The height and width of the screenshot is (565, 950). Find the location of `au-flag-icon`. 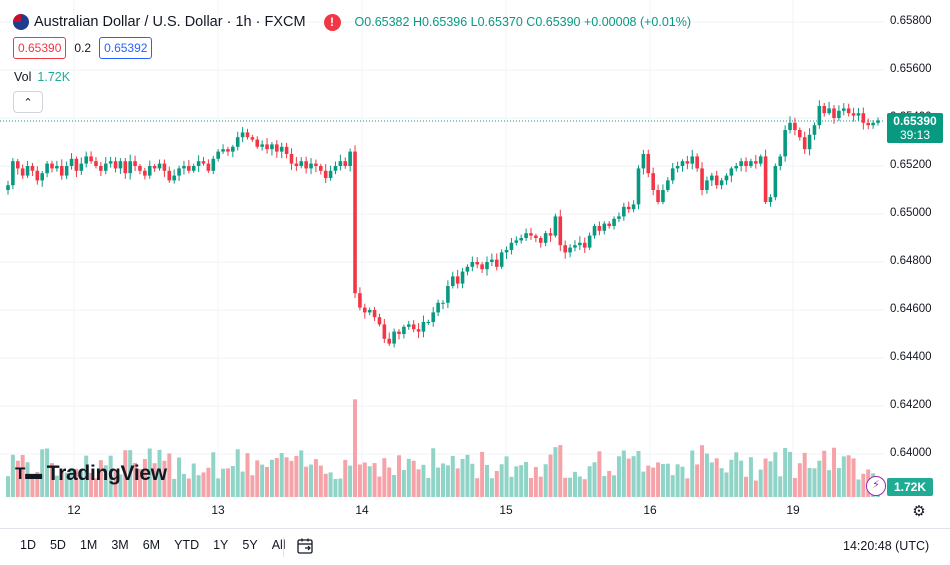

au-flag-icon is located at coordinates (21, 22).